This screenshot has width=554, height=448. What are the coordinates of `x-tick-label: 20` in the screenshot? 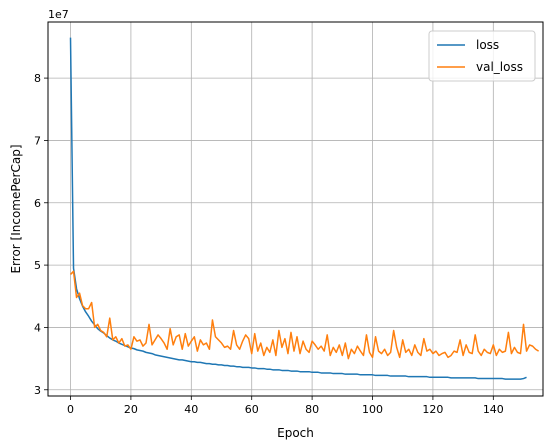 It's located at (131, 409).